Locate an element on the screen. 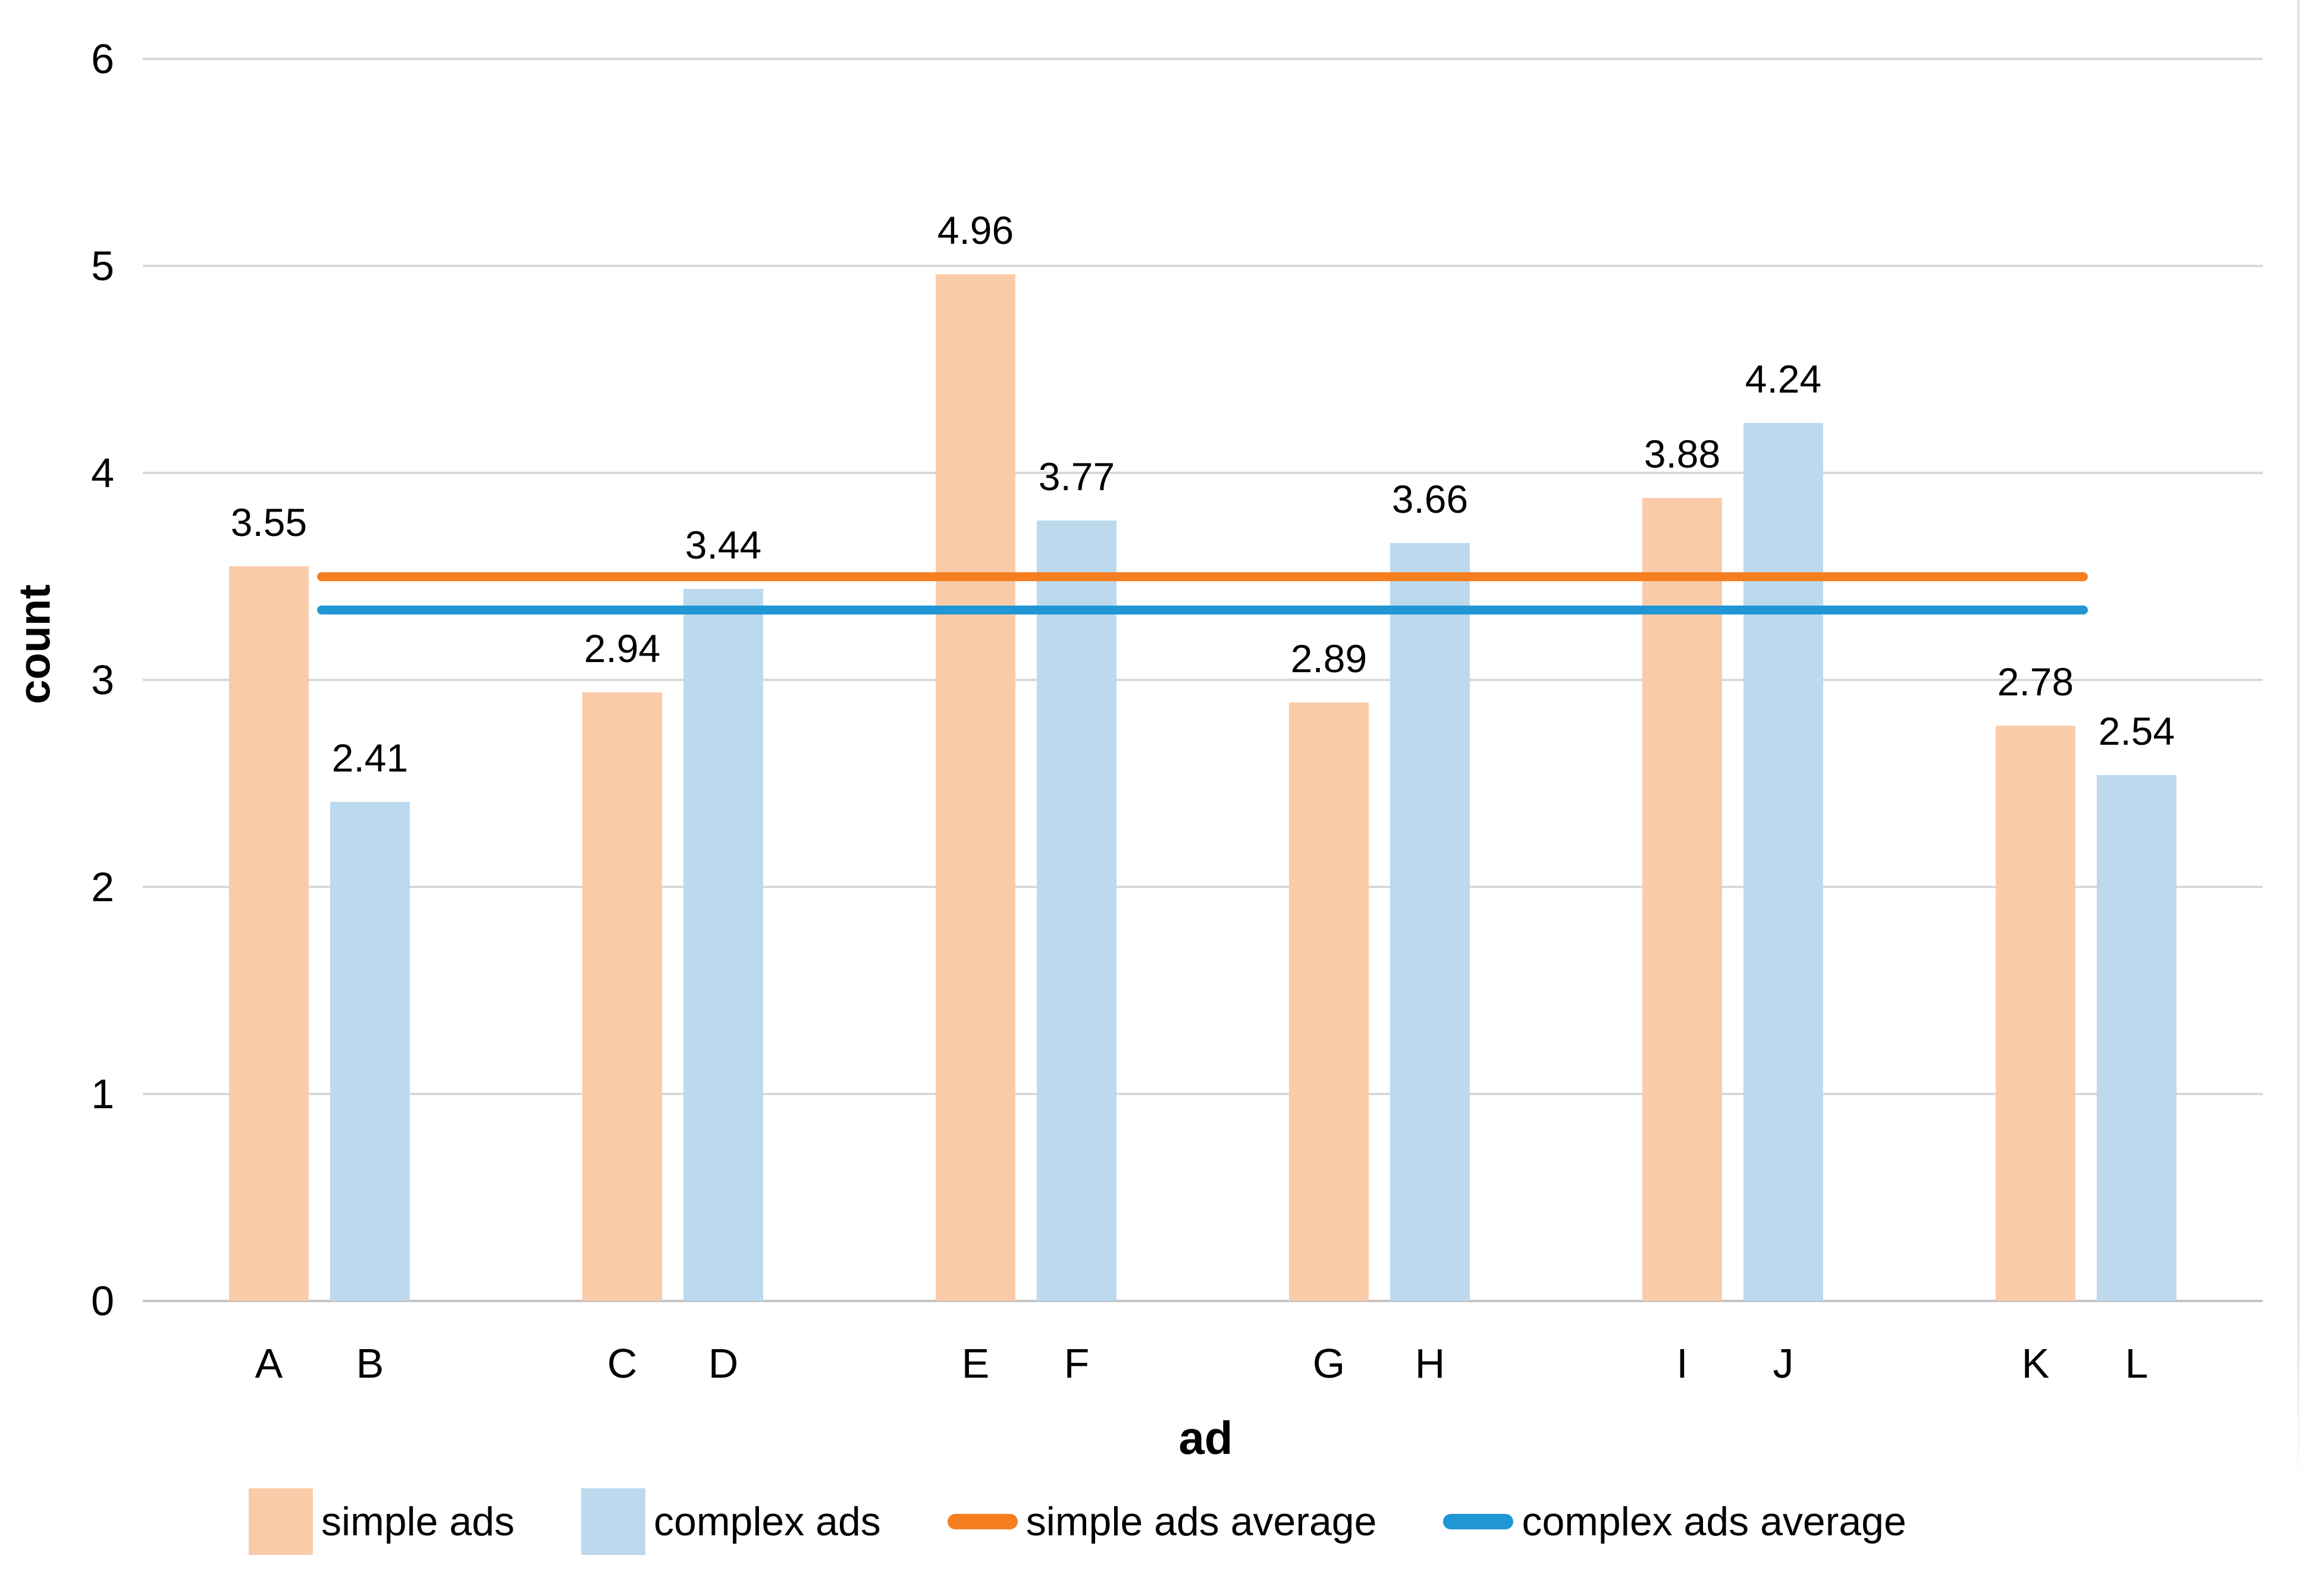 This screenshot has width=2324, height=1571. gridline-y3 is located at coordinates (1203, 680).